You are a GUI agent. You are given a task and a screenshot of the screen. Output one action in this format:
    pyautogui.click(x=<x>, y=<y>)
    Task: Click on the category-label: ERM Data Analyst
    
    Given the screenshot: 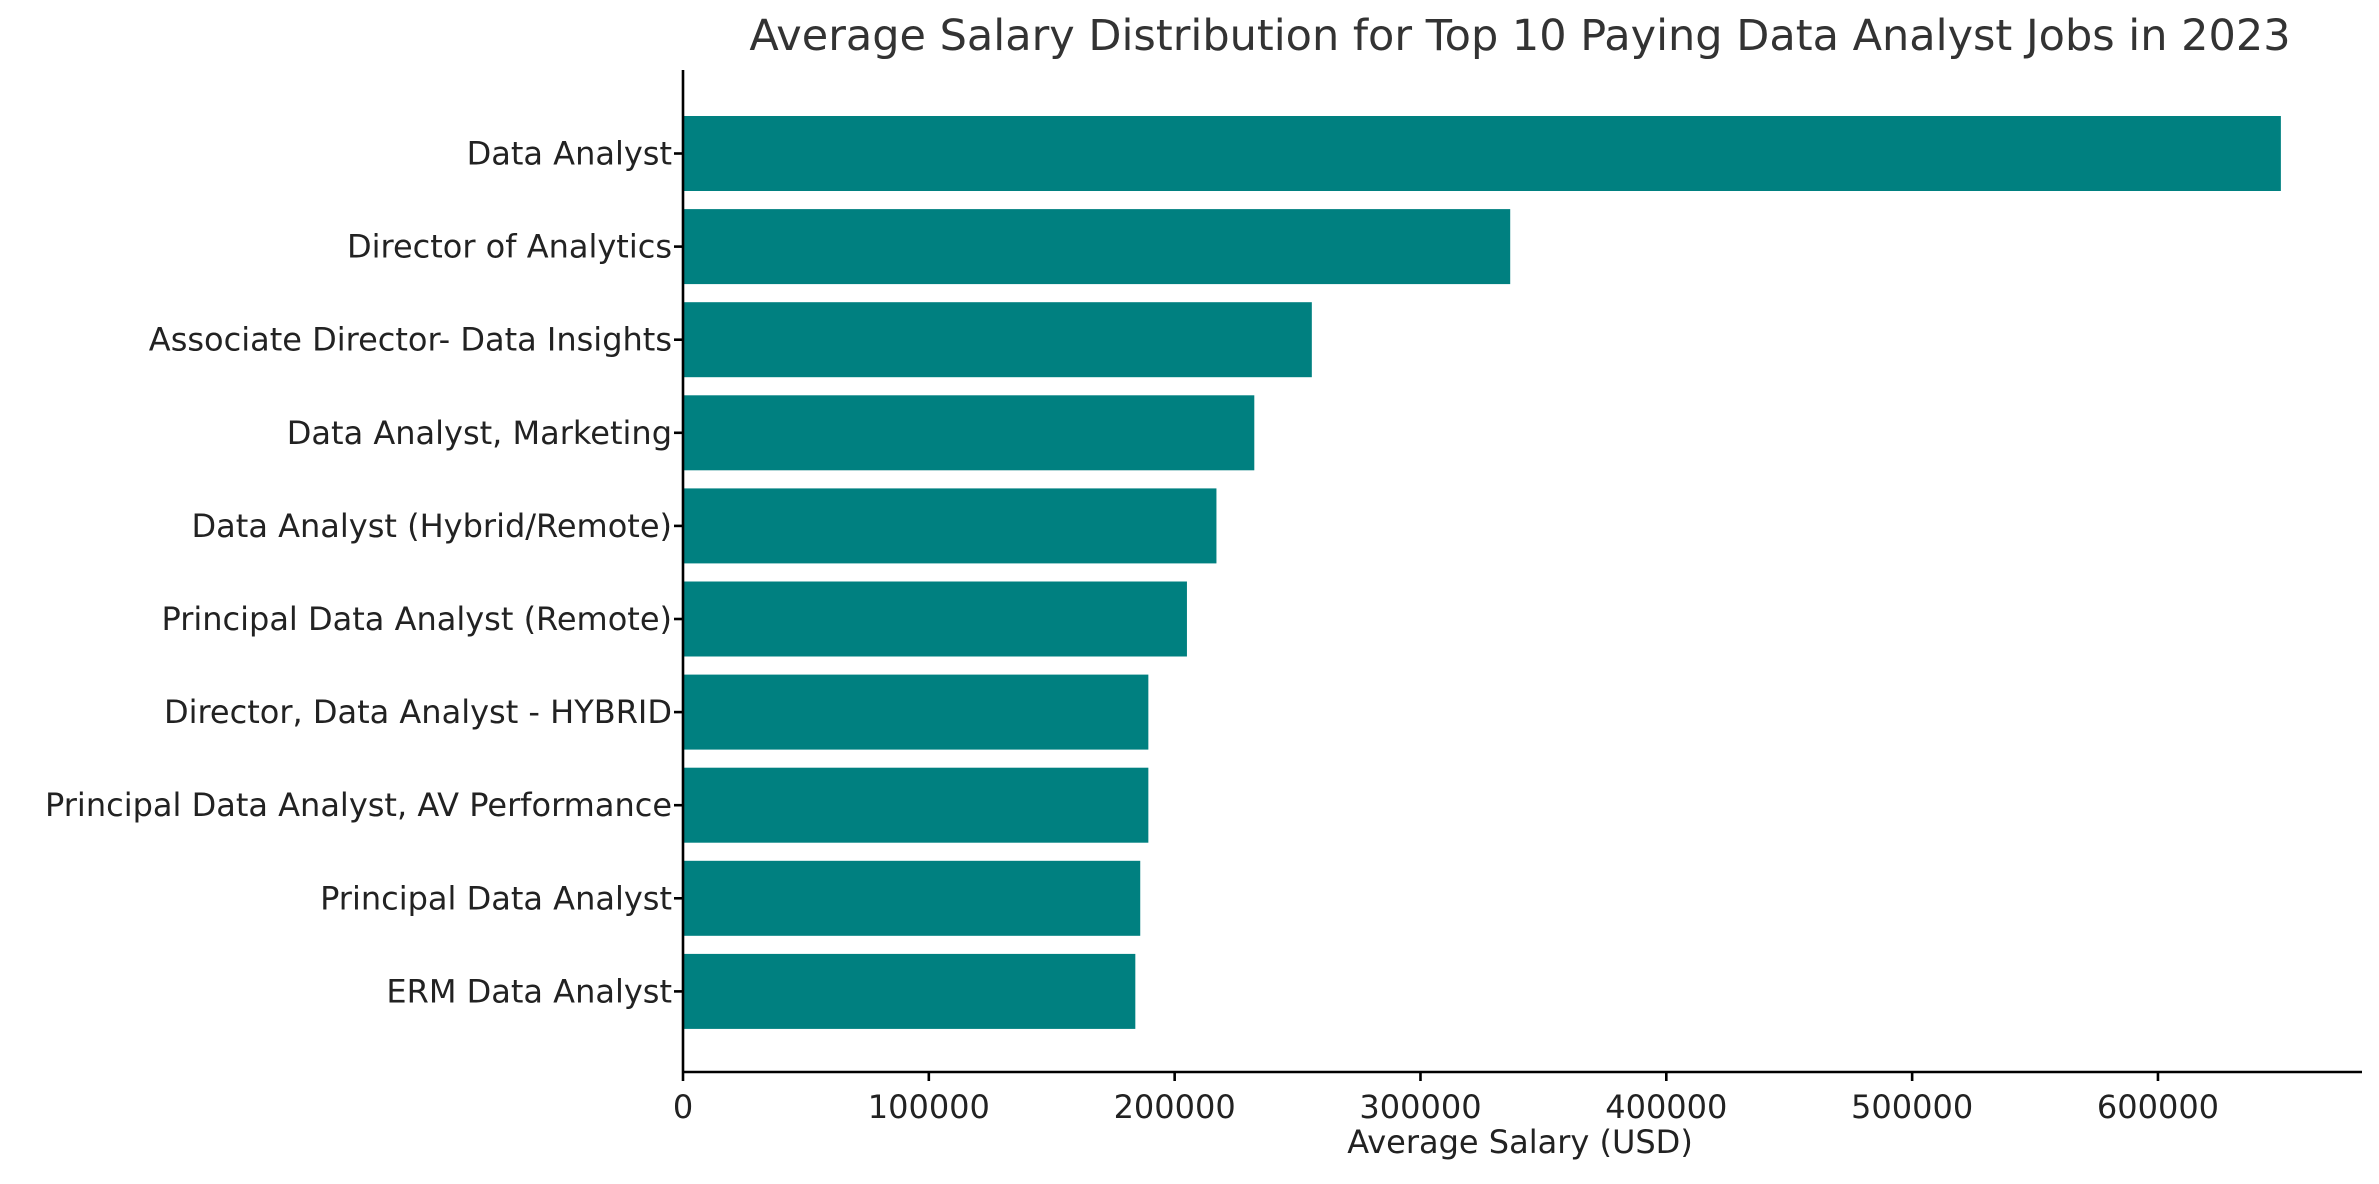 What is the action you would take?
    pyautogui.click(x=529, y=991)
    